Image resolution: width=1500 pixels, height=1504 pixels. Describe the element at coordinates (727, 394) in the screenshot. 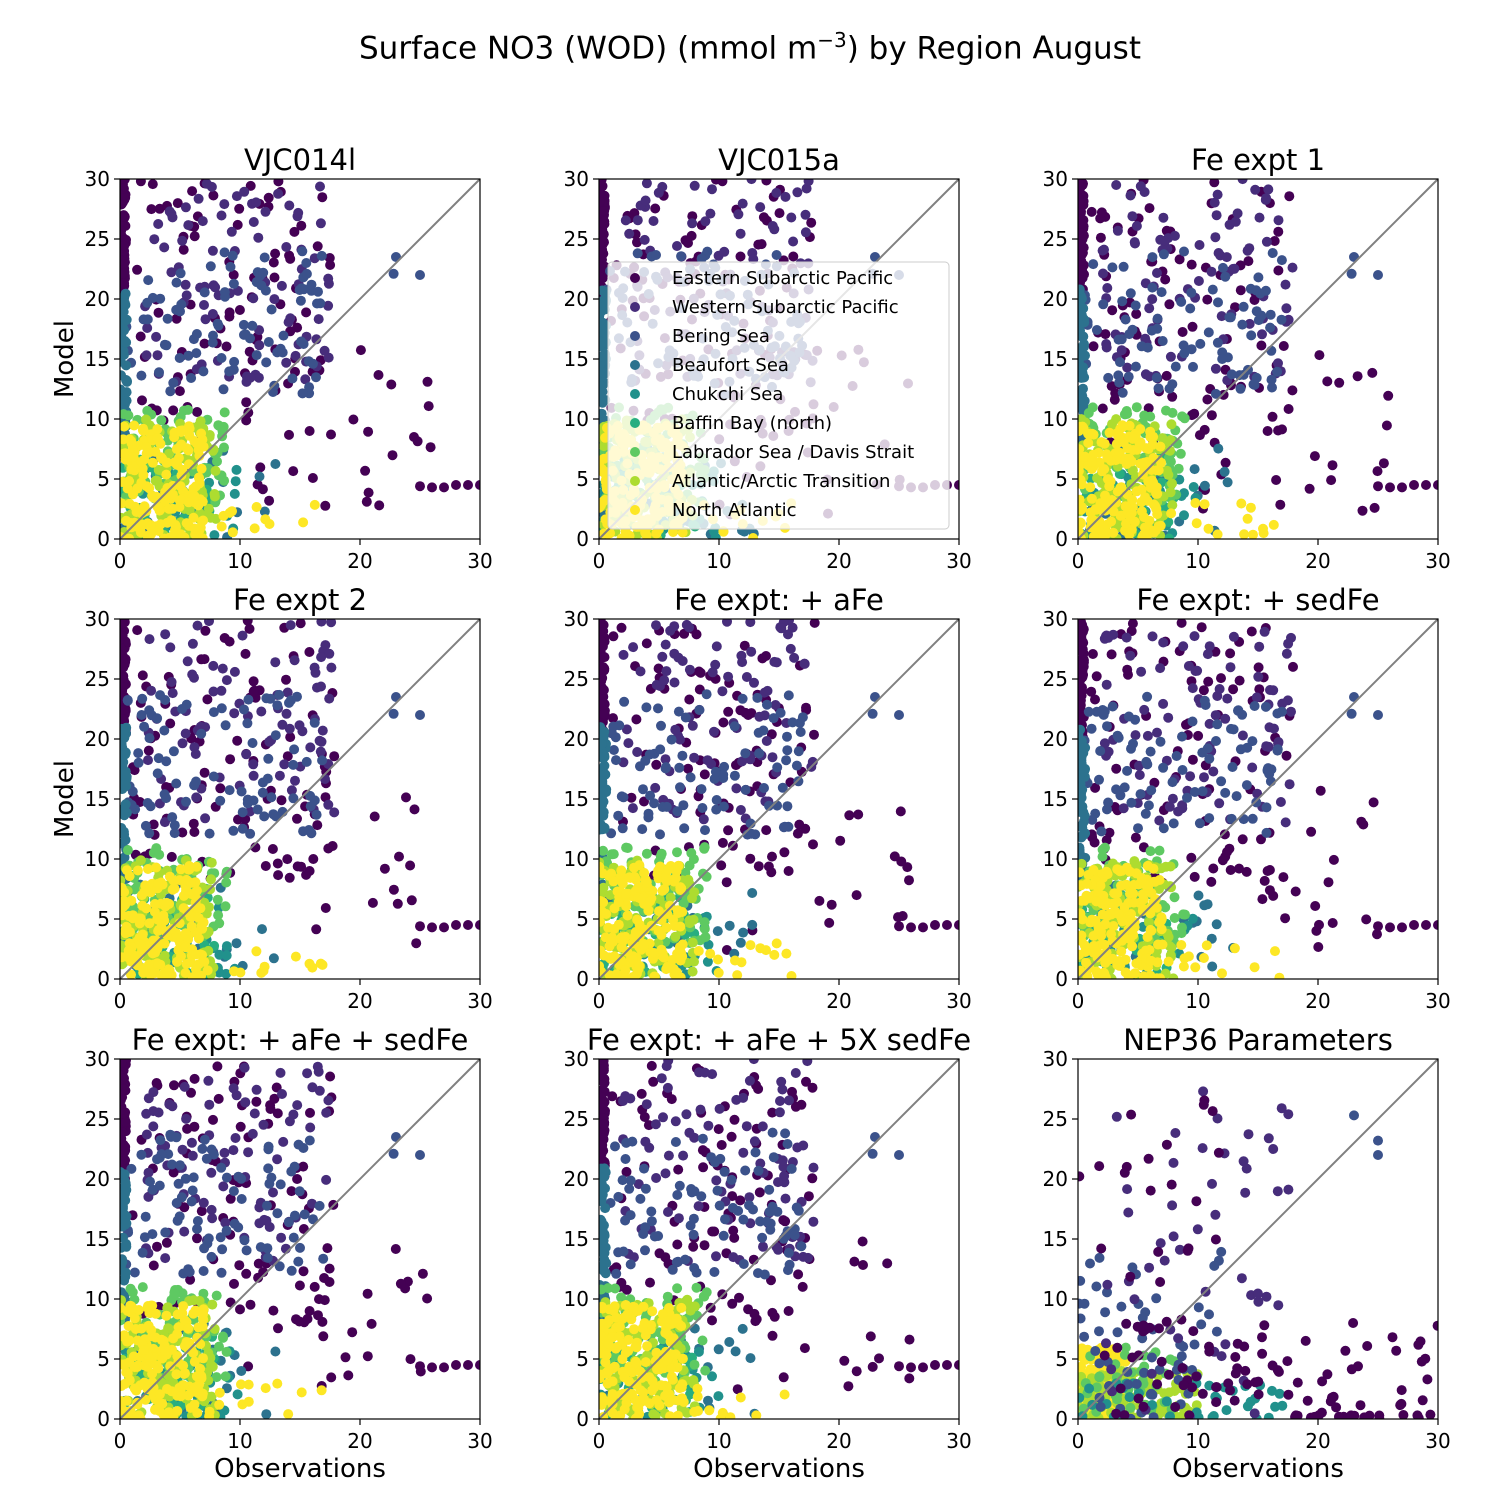

I see `legend-label: Chukchi Sea` at that location.